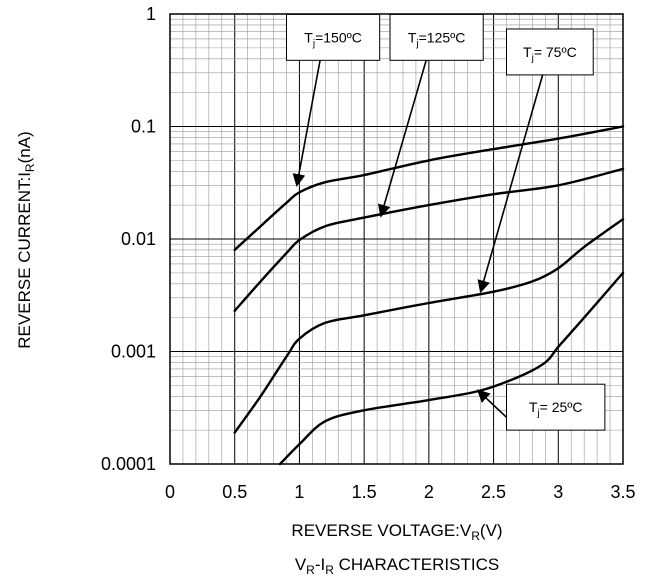 Image resolution: width=656 pixels, height=583 pixels. Describe the element at coordinates (143, 127) in the screenshot. I see `y-tick-label: 0.1` at that location.